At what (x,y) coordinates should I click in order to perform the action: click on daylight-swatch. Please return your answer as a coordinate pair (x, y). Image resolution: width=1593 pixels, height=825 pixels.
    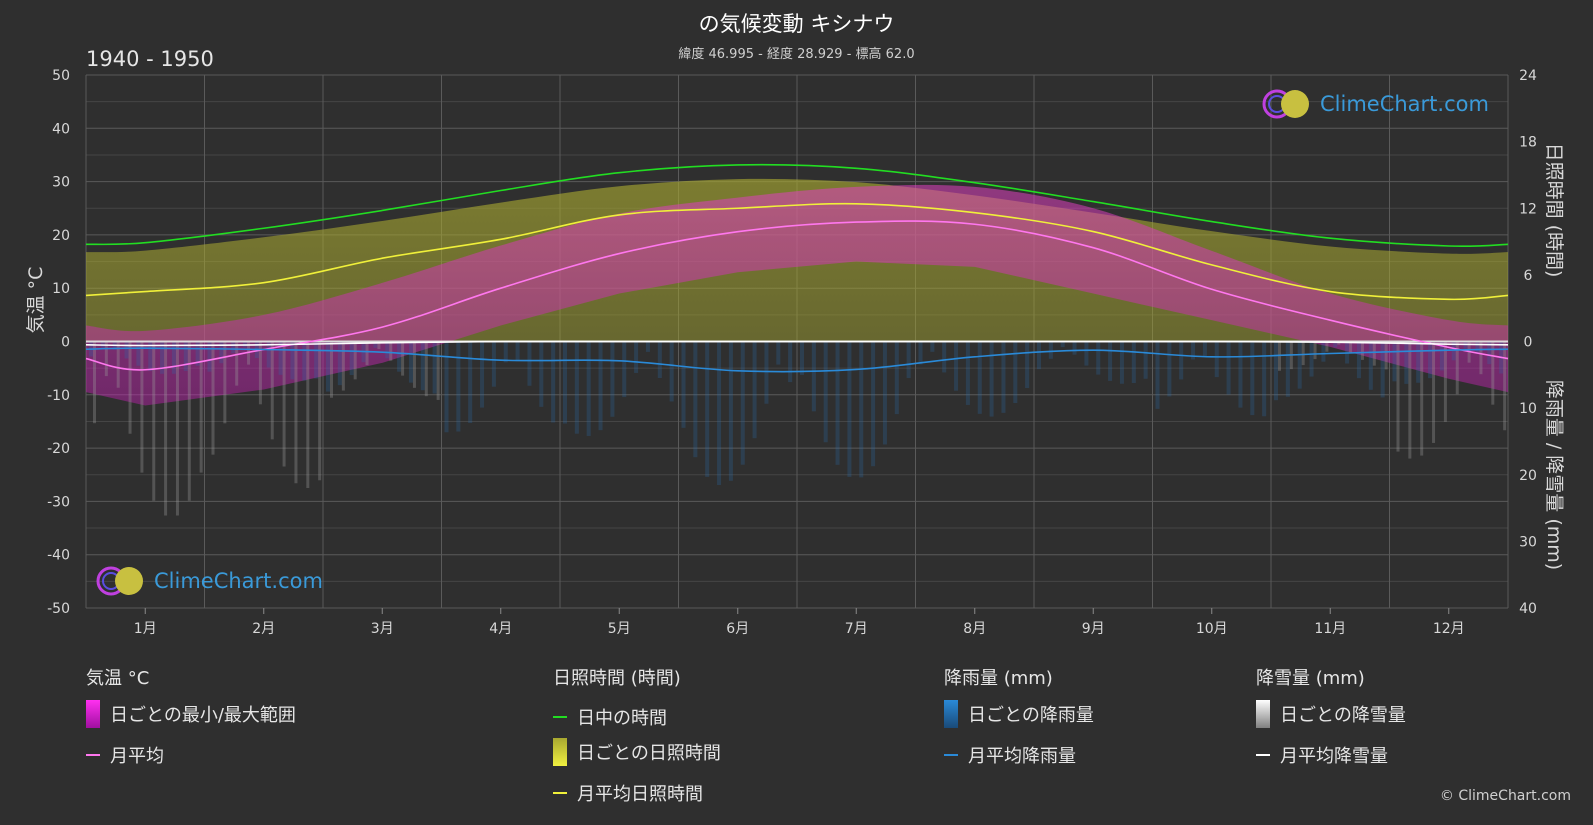
    Looking at the image, I should click on (560, 717).